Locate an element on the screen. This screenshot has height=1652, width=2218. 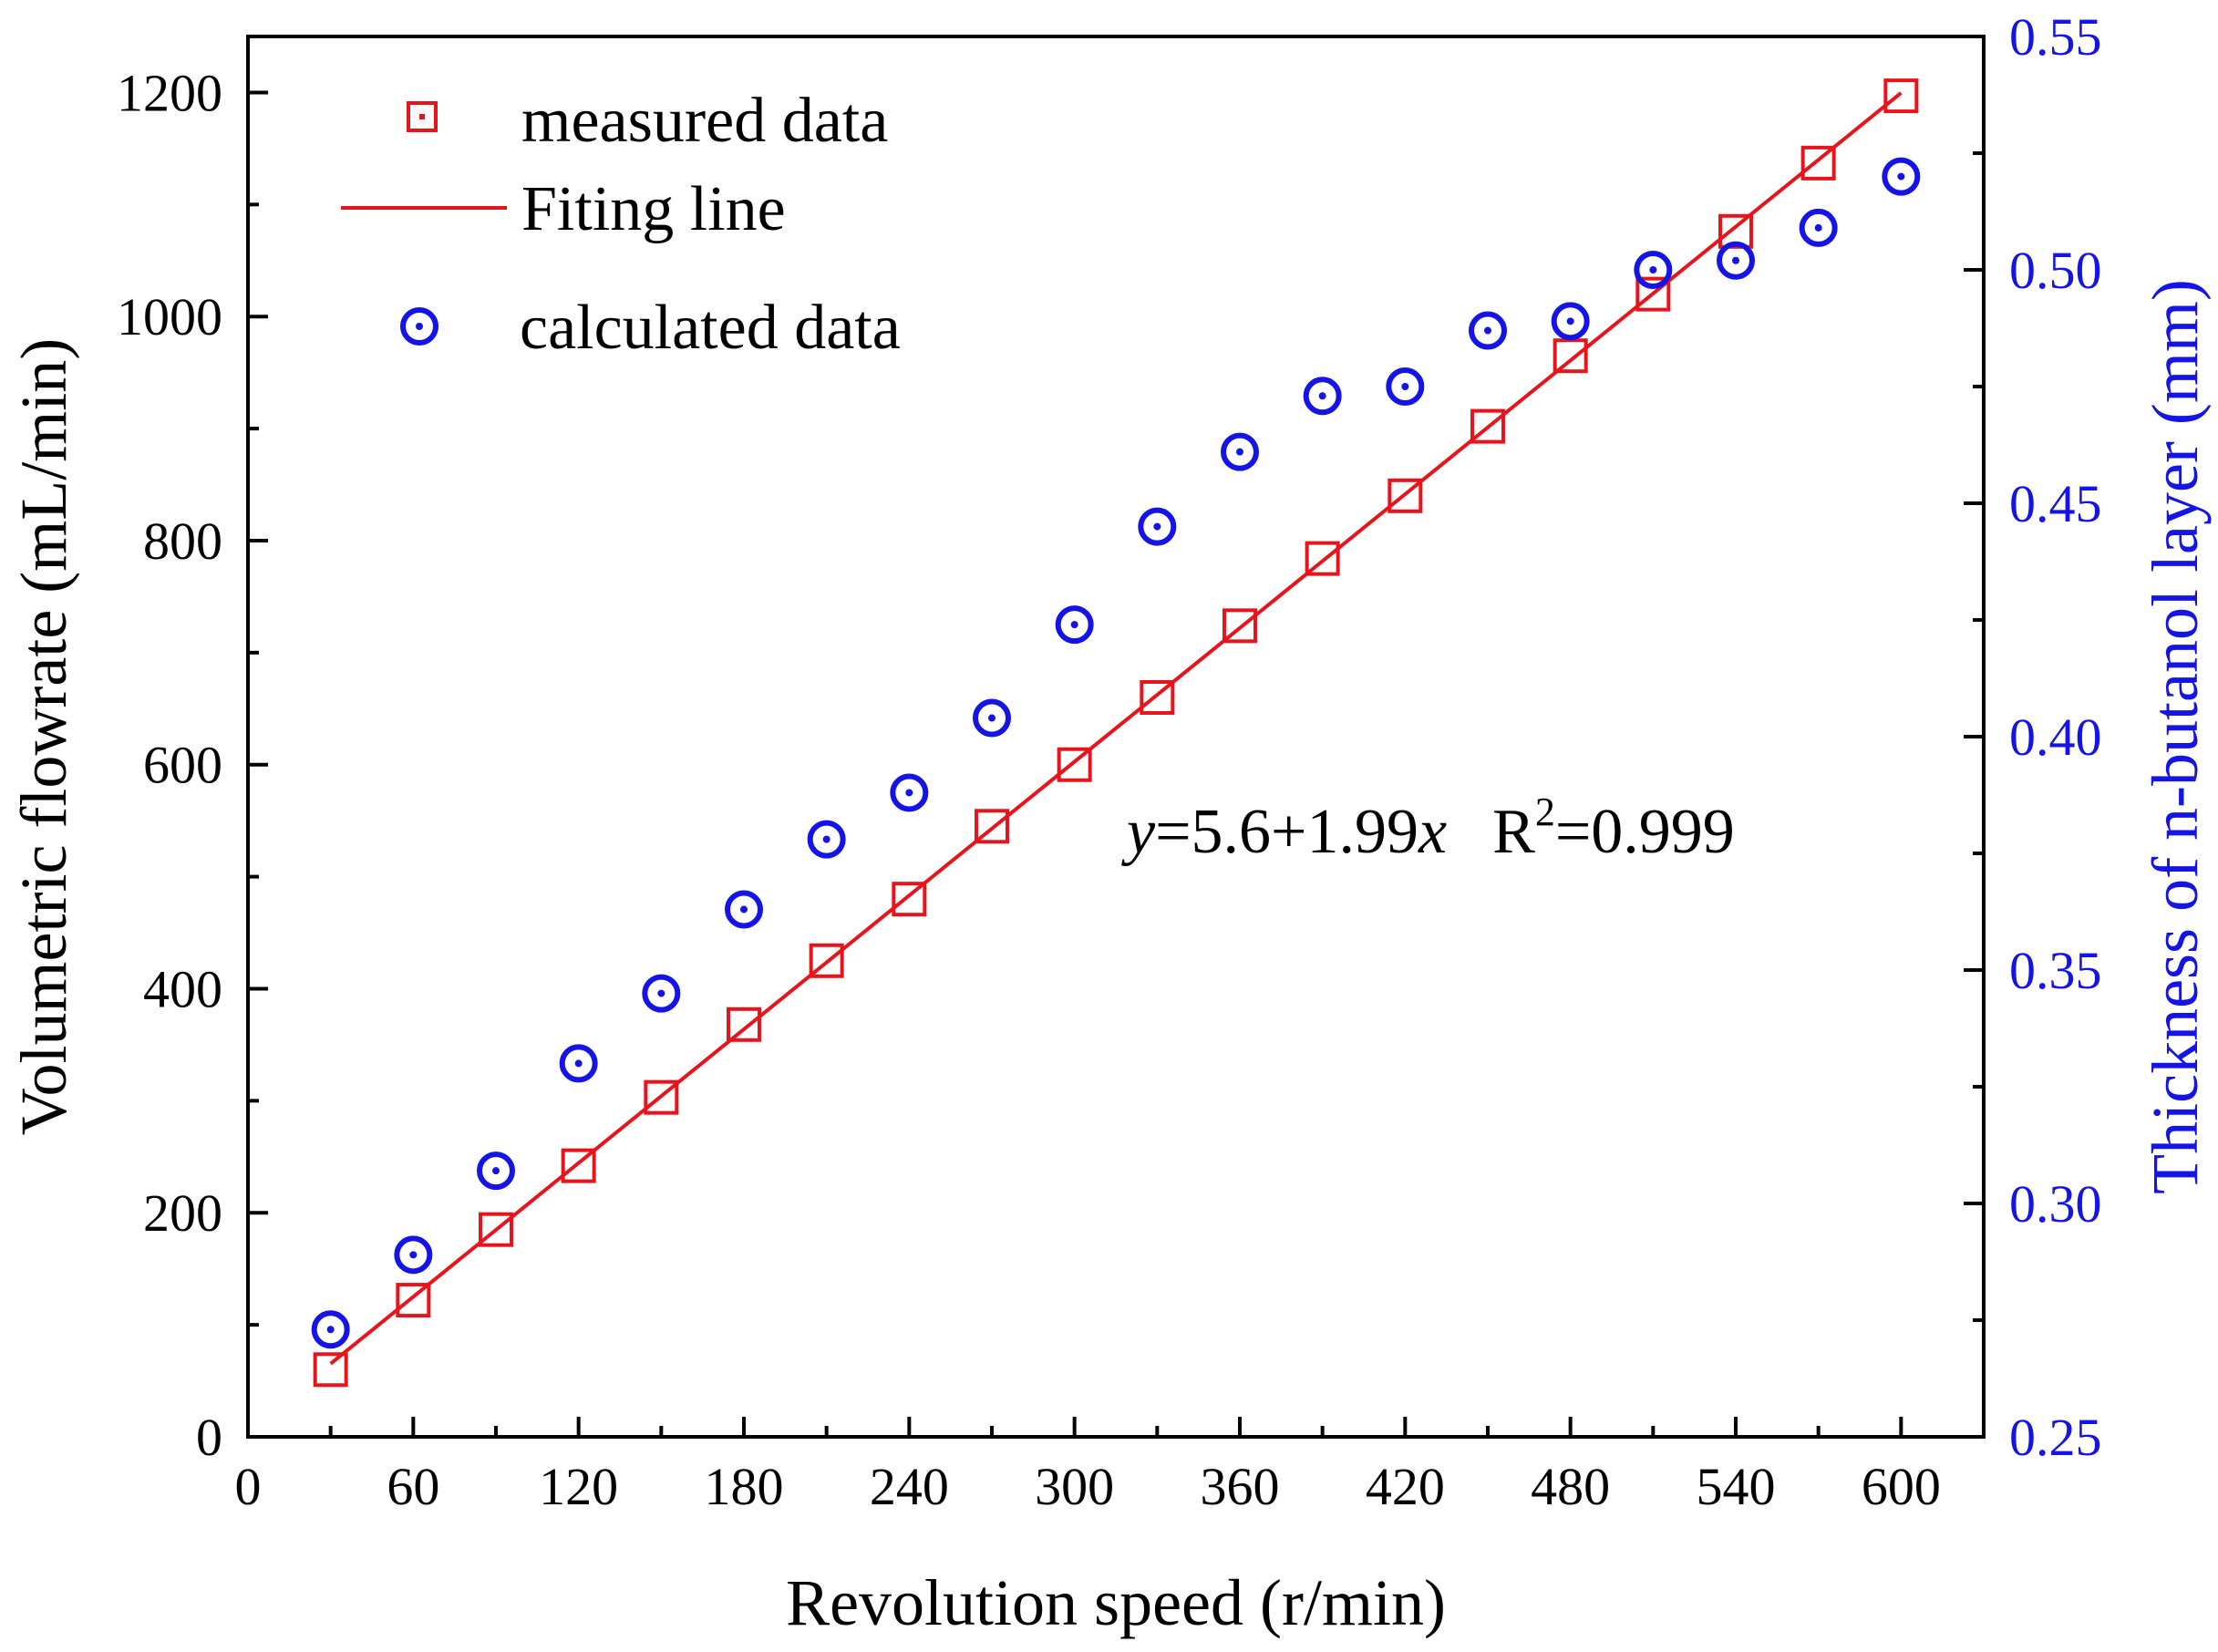
x-axis-ticks: 0 60 120 180 240 300 360 420 480 540 600 is located at coordinates (1088, 1466).